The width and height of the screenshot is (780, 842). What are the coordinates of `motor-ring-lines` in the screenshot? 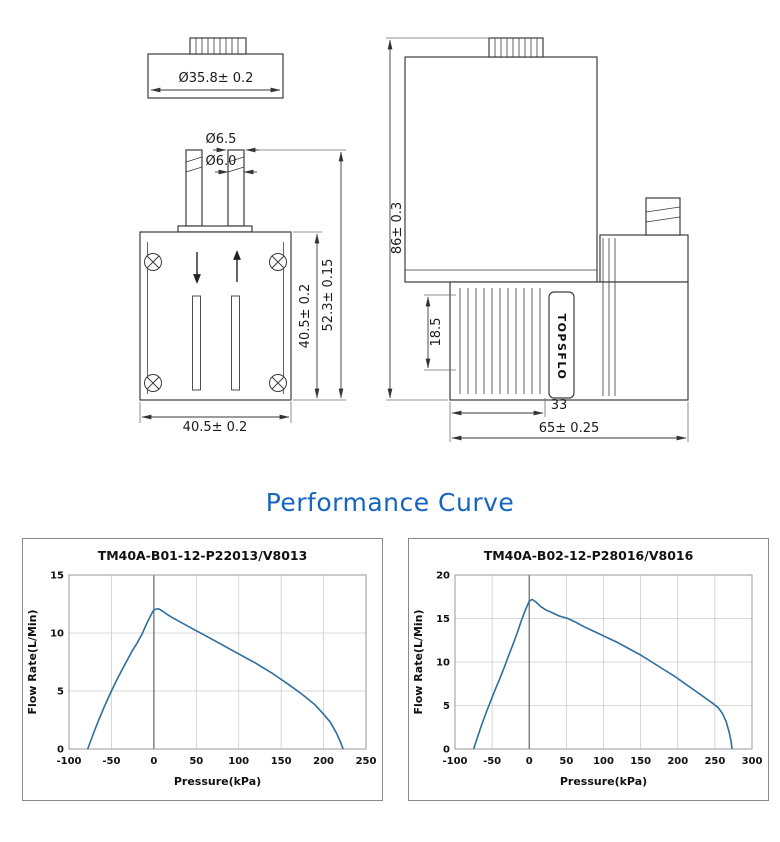 It's located at (609, 317).